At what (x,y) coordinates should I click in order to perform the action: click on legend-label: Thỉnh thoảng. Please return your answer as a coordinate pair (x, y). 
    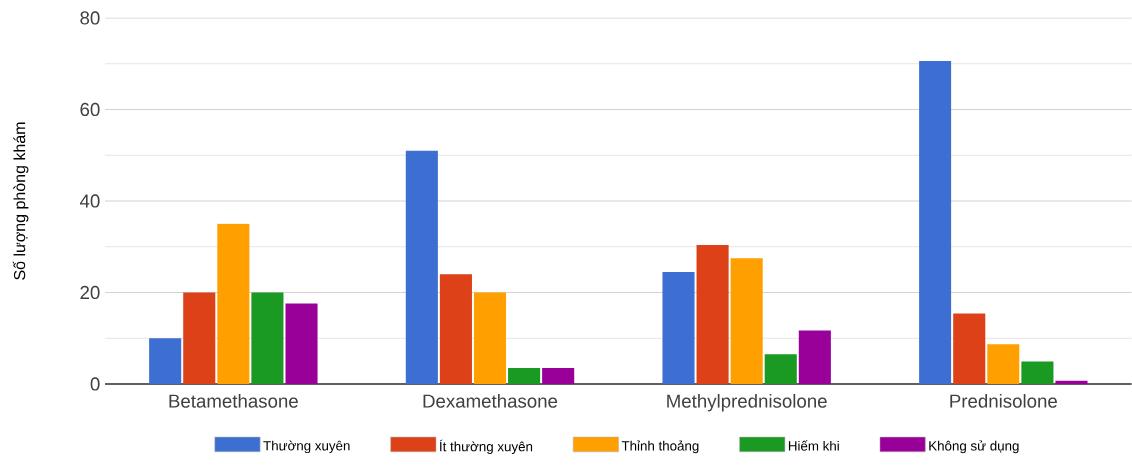
    Looking at the image, I should click on (660, 447).